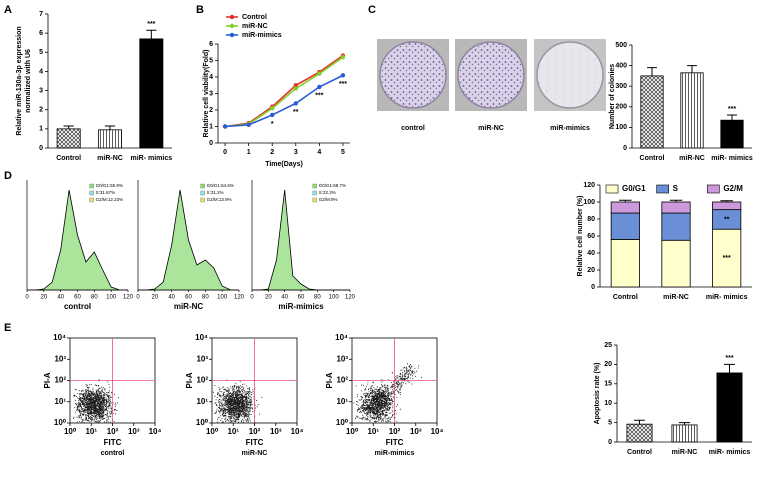 The height and width of the screenshot is (477, 762). What do you see at coordinates (413, 128) in the screenshot?
I see `image-label: control` at bounding box center [413, 128].